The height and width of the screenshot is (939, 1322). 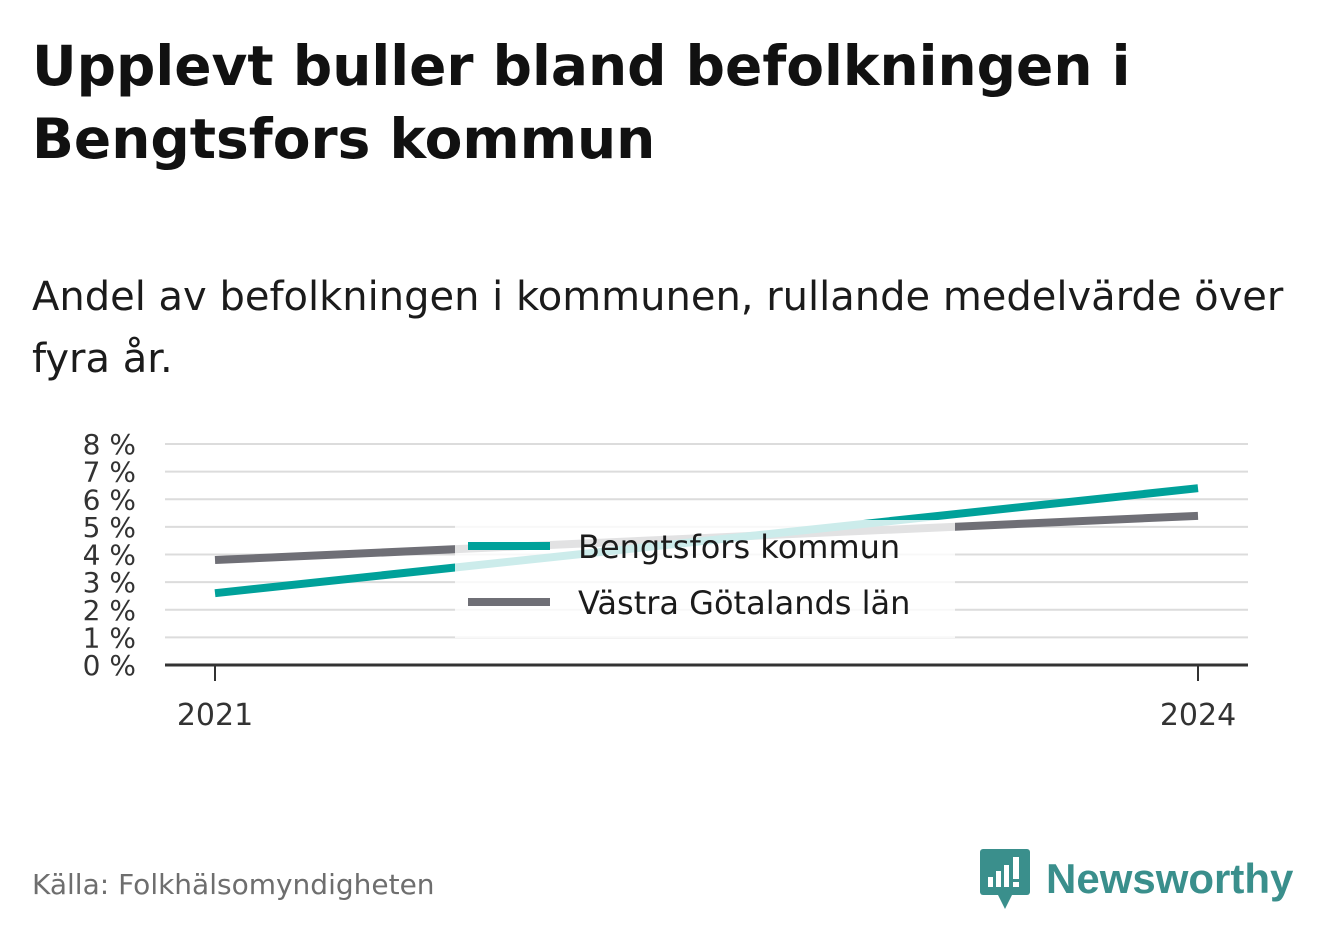 I want to click on legend-background, so click(x=705, y=579).